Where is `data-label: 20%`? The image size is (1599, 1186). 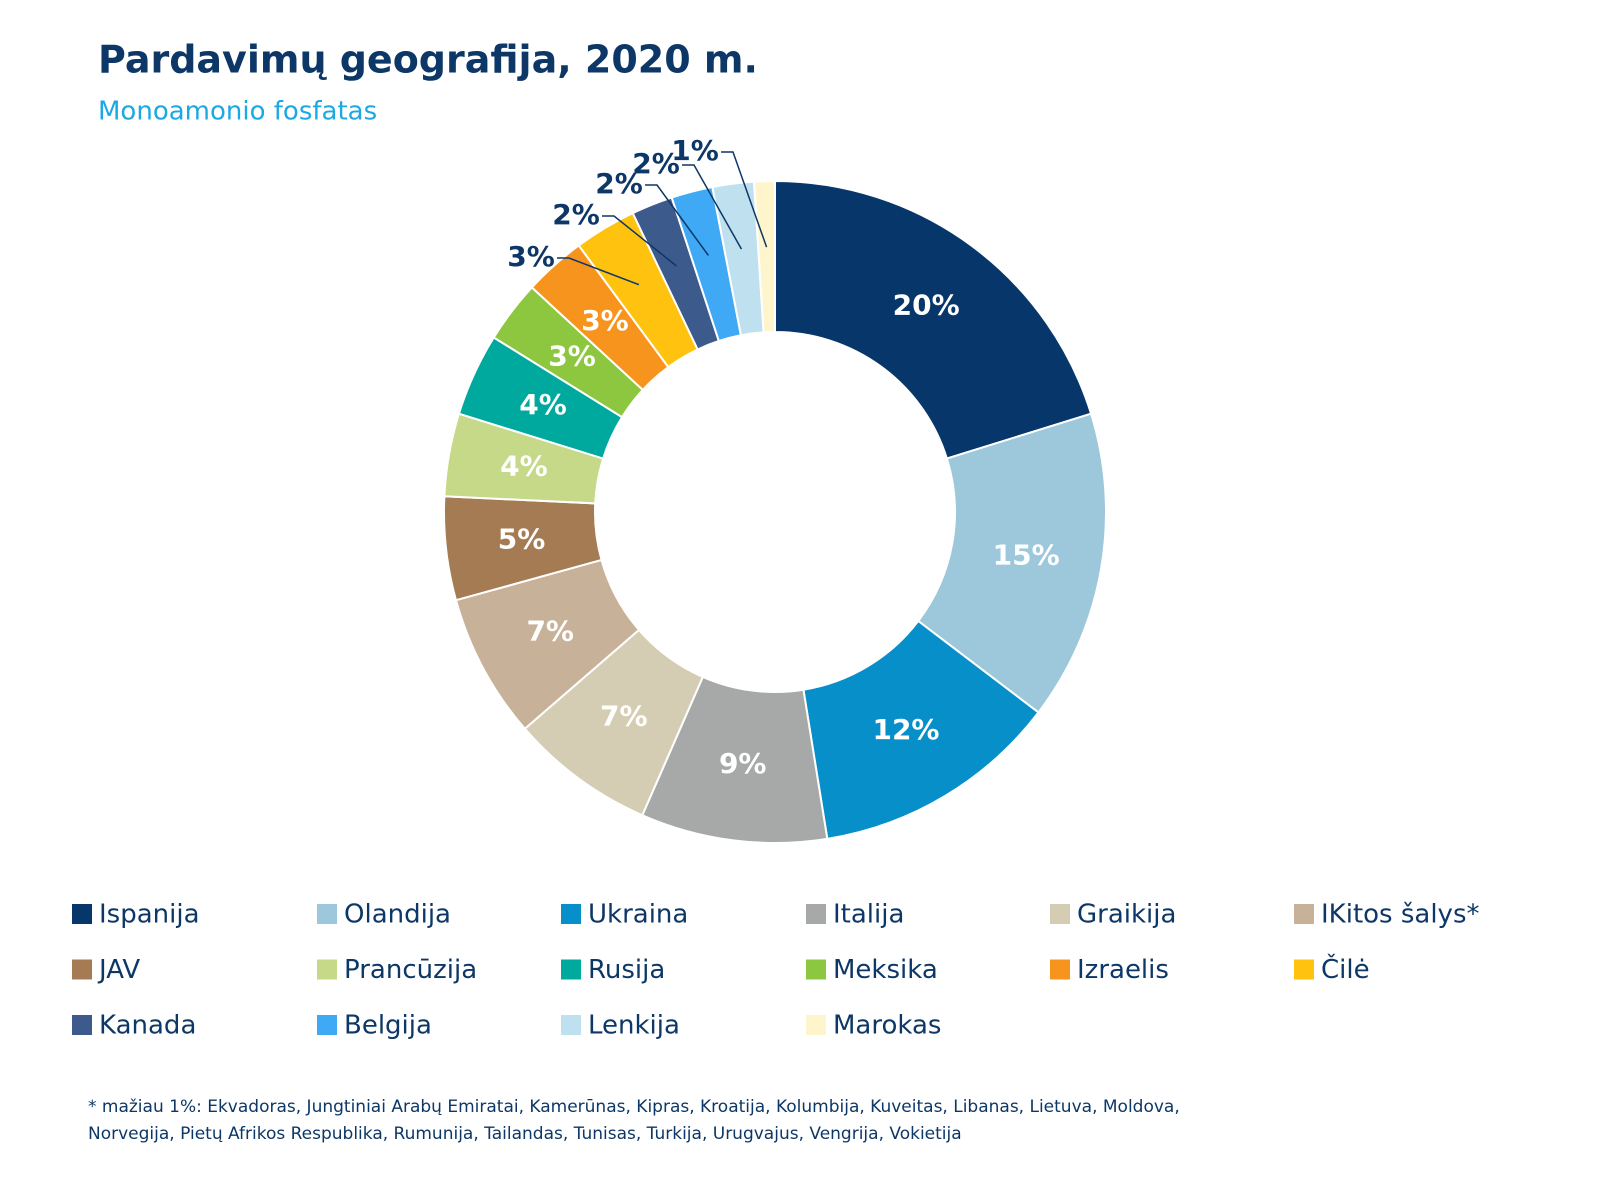 data-label: 20% is located at coordinates (926, 305).